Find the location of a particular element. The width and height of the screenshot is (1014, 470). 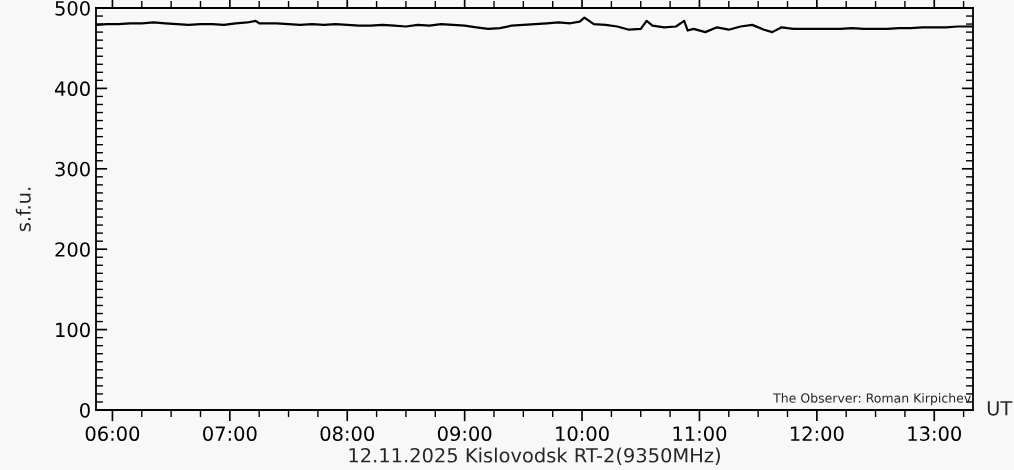

x-tick-label: 12:00 is located at coordinates (817, 434).